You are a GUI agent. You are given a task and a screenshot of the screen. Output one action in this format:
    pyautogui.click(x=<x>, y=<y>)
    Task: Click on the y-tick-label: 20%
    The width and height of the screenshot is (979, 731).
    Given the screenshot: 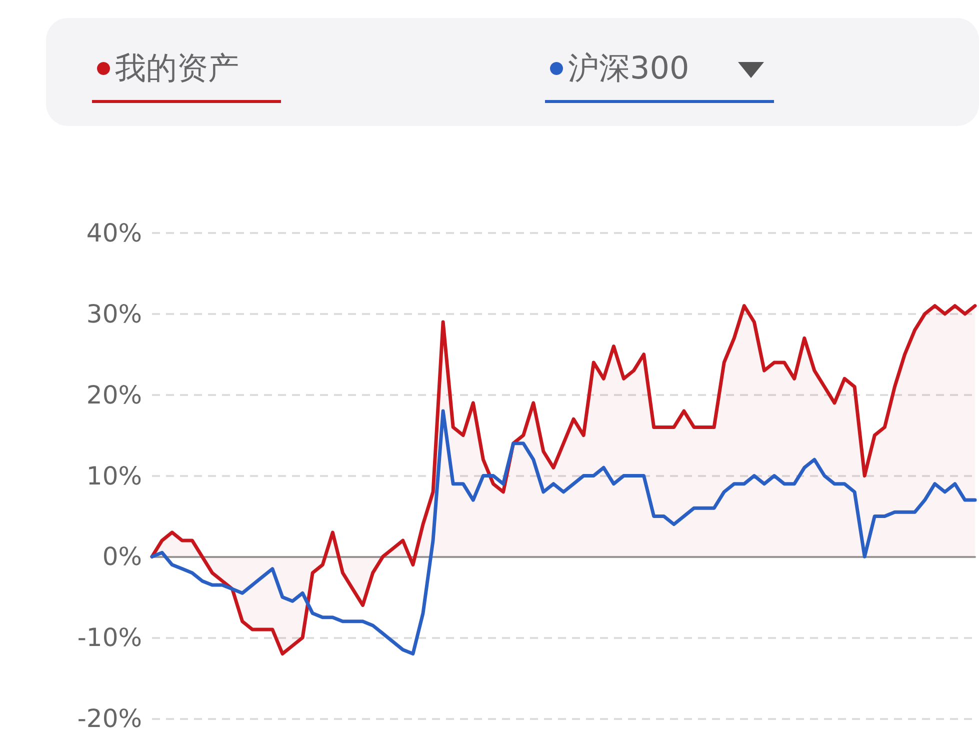 What is the action you would take?
    pyautogui.click(x=114, y=395)
    